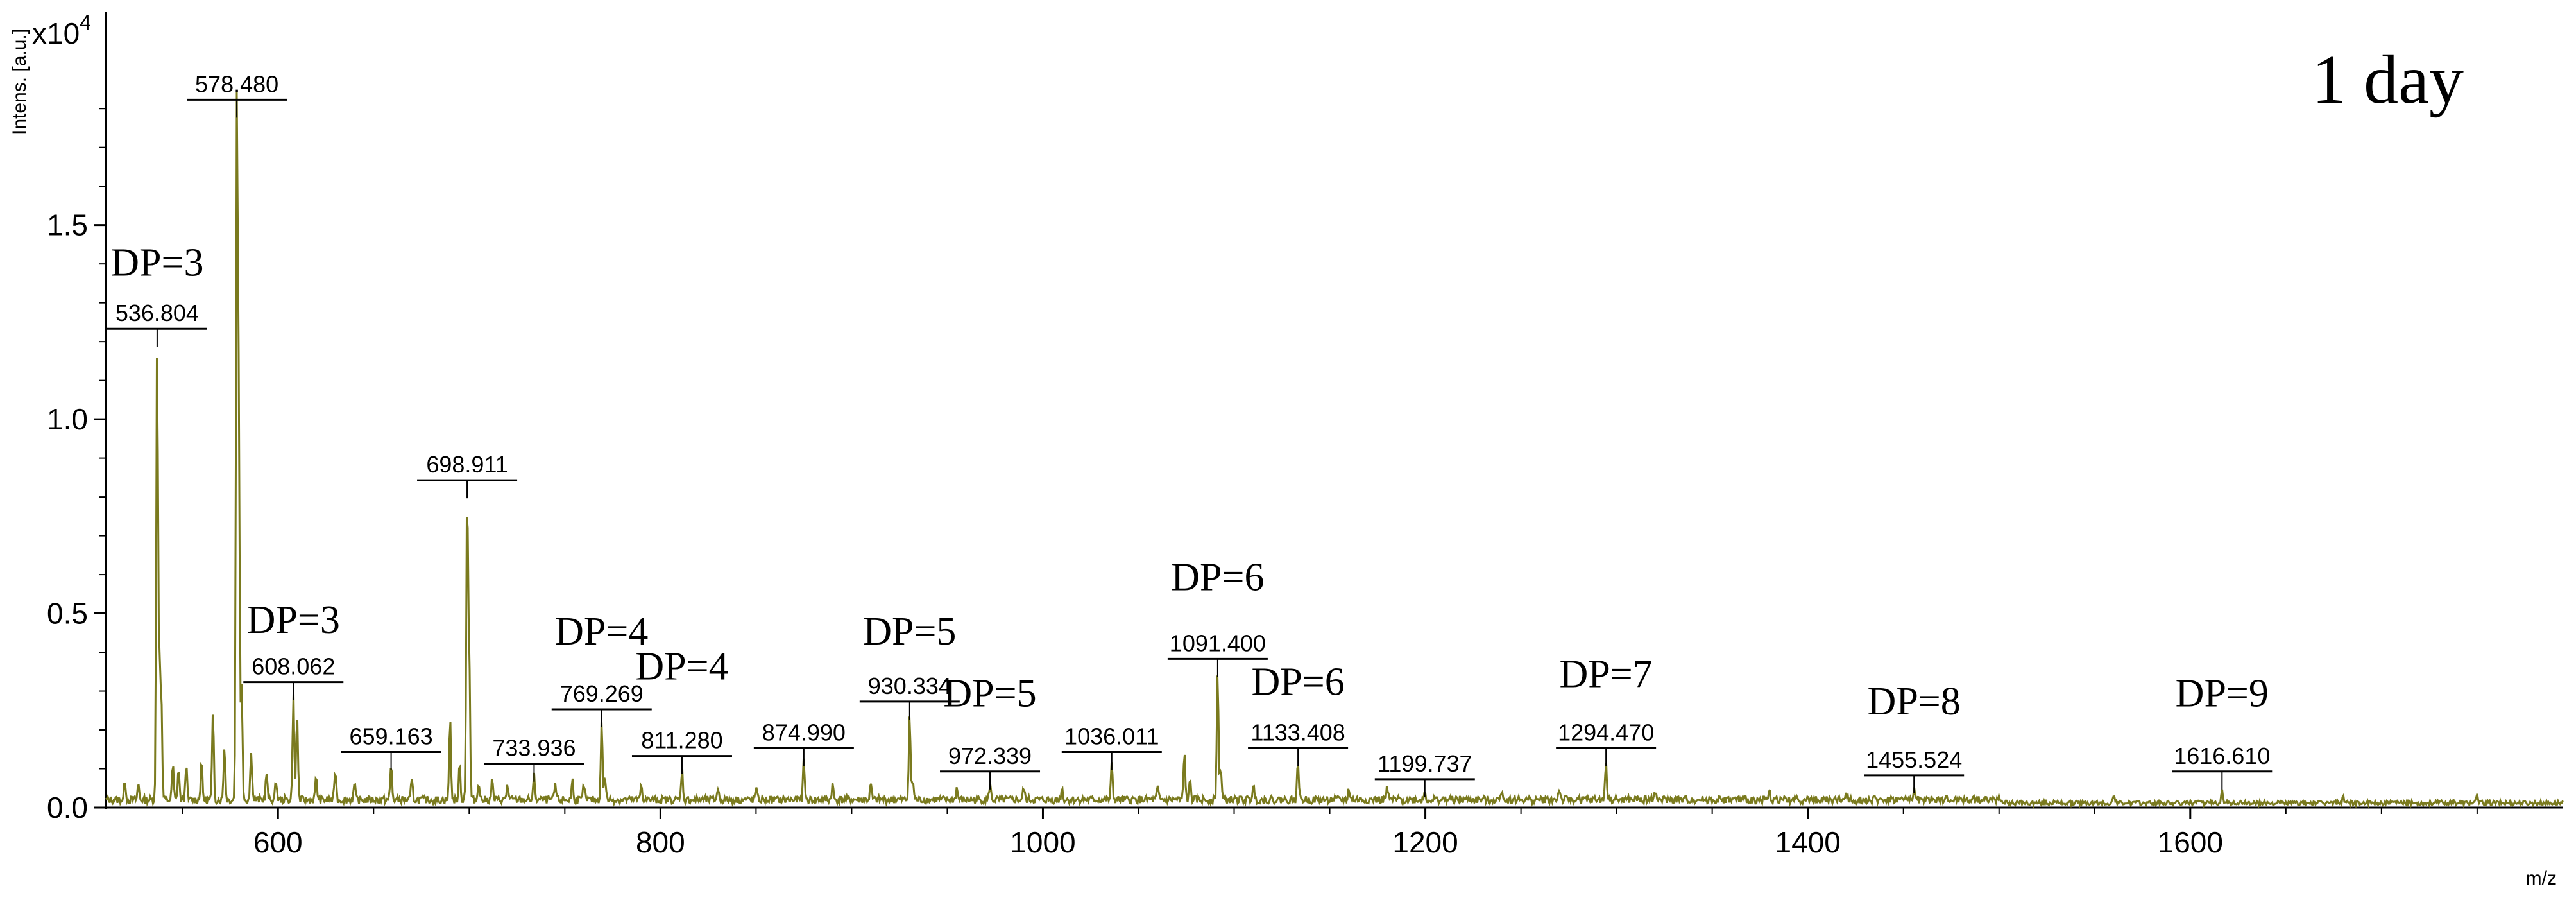  What do you see at coordinates (293, 666) in the screenshot?
I see `peak-label-2: 608.062` at bounding box center [293, 666].